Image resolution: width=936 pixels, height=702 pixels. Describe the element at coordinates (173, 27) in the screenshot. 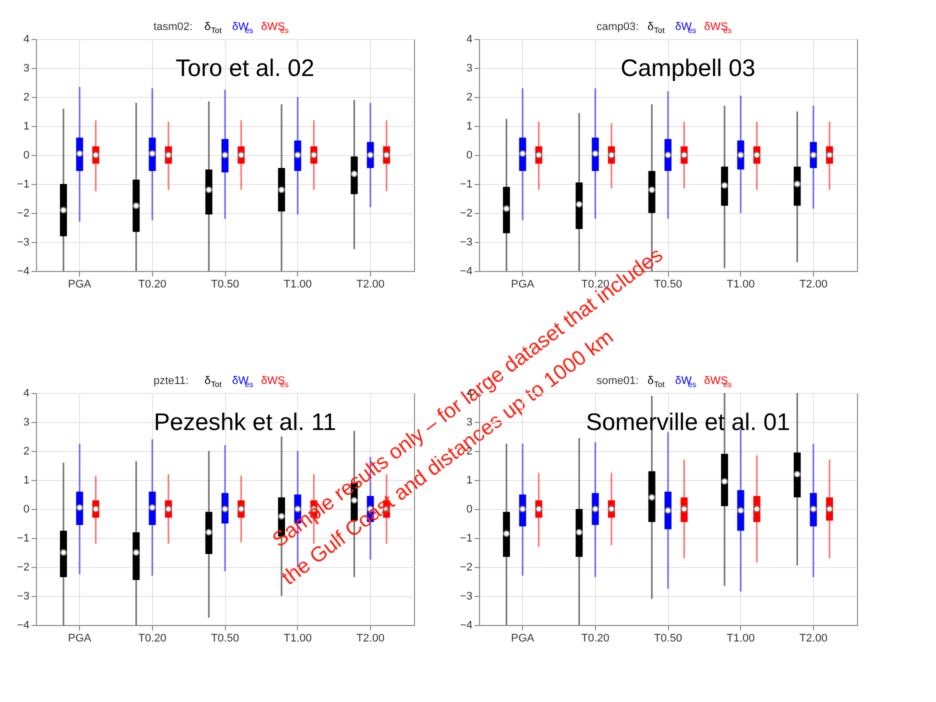

I see `chart-title: tasm02:` at that location.